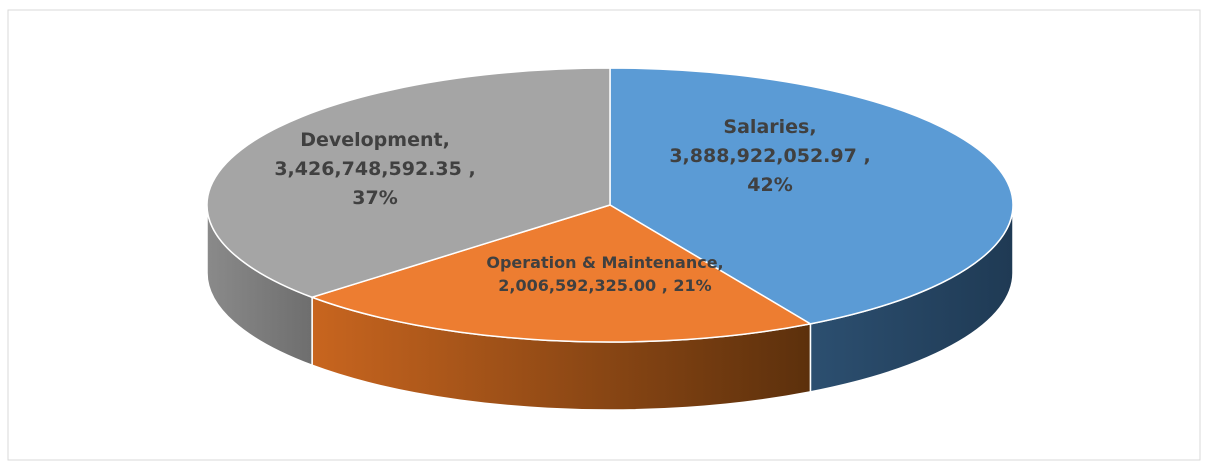 Image resolution: width=1209 pixels, height=466 pixels. Describe the element at coordinates (604, 262) in the screenshot. I see `data-label-line: Operation & Maintenance,` at that location.